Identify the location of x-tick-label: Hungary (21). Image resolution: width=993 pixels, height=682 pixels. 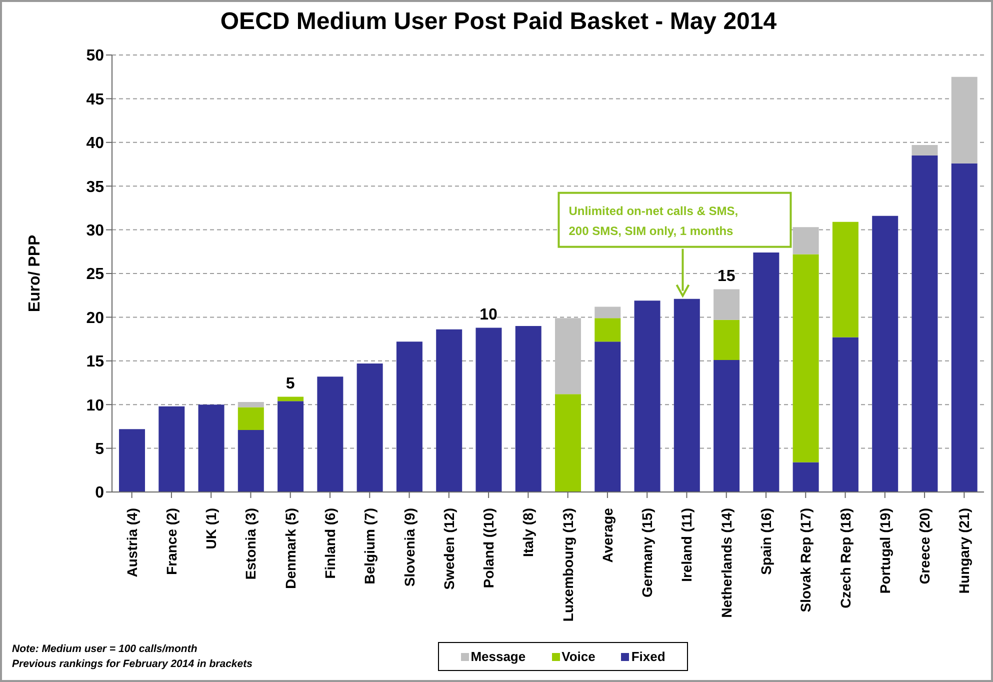
(964, 551).